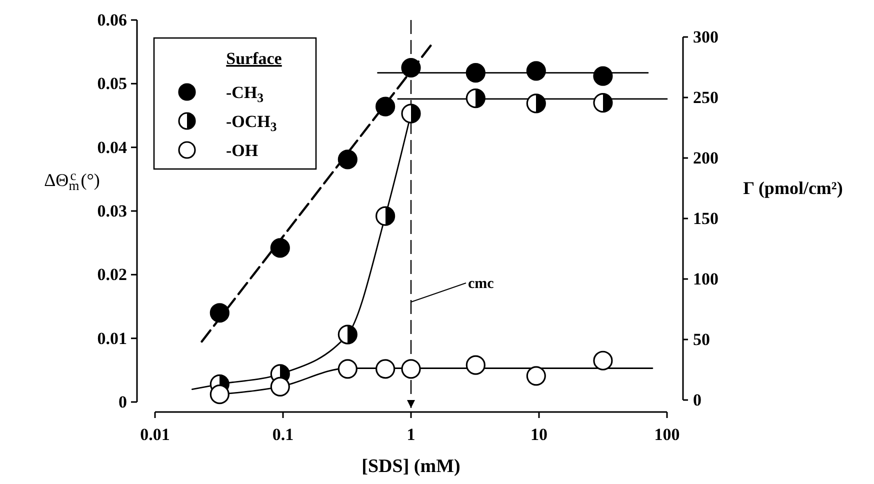 This screenshot has width=874, height=484. Describe the element at coordinates (705, 218) in the screenshot. I see `y2-tick-label: 150` at that location.